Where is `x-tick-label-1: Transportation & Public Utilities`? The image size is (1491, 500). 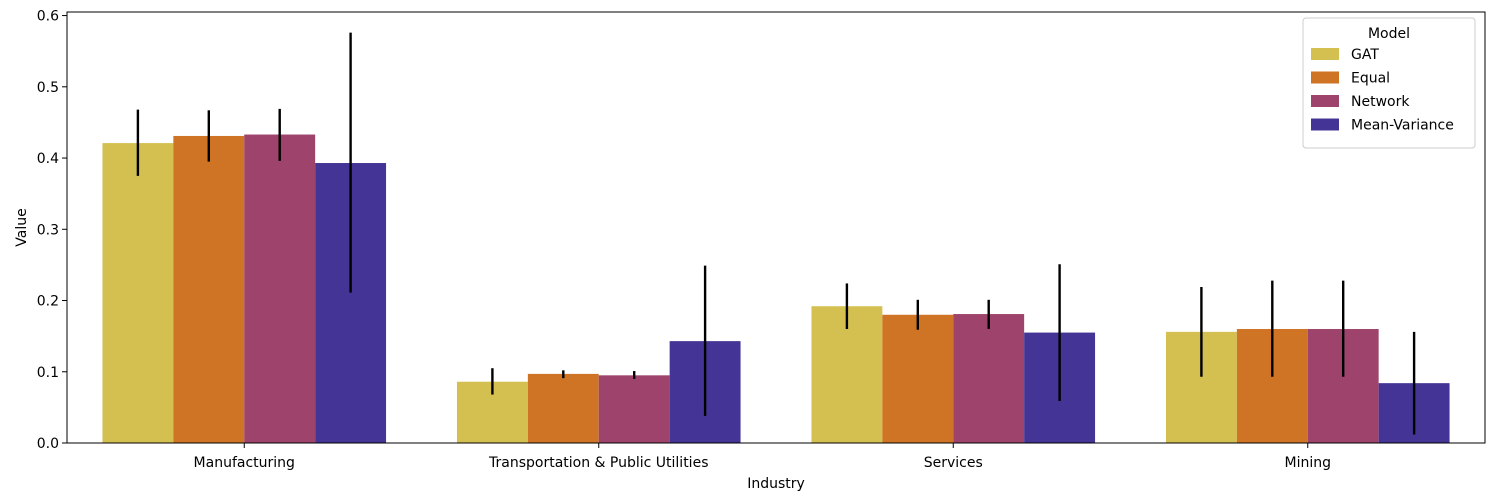 x-tick-label-1: Transportation & Public Utilities is located at coordinates (598, 463).